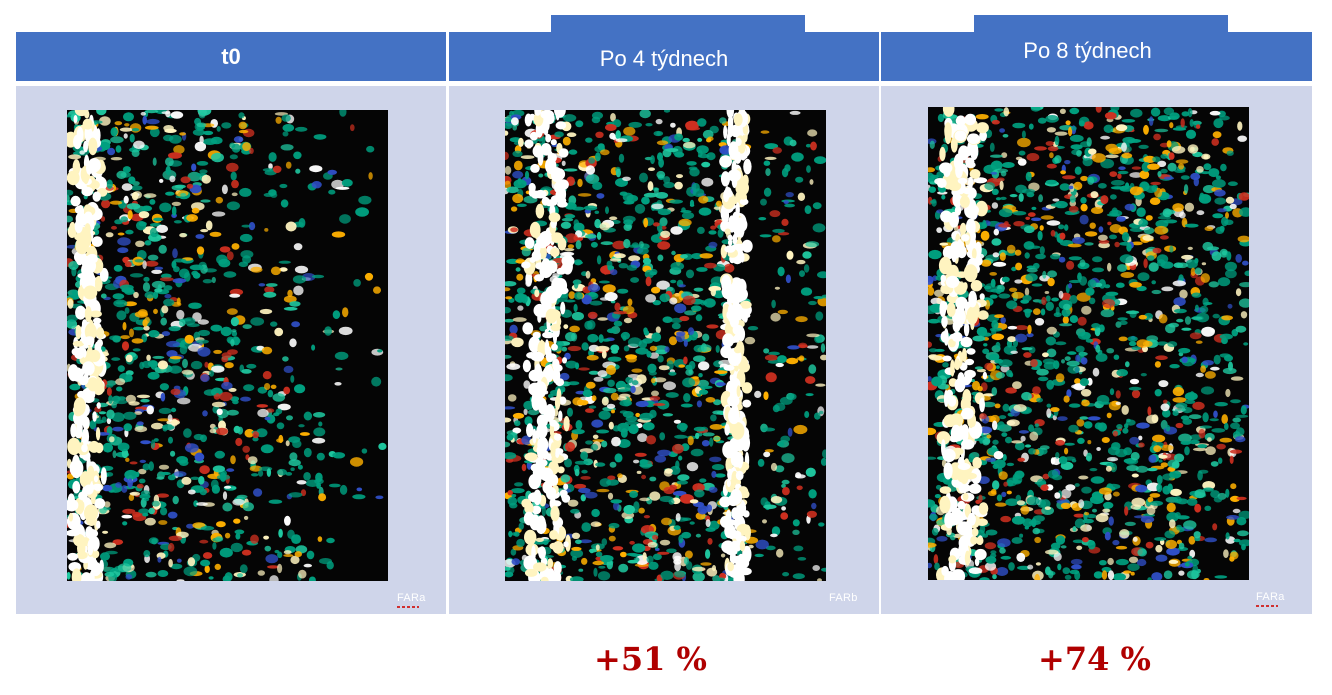 The width and height of the screenshot is (1332, 695). I want to click on header-8-weeks: Po 8 týdnech, so click(1096, 56).